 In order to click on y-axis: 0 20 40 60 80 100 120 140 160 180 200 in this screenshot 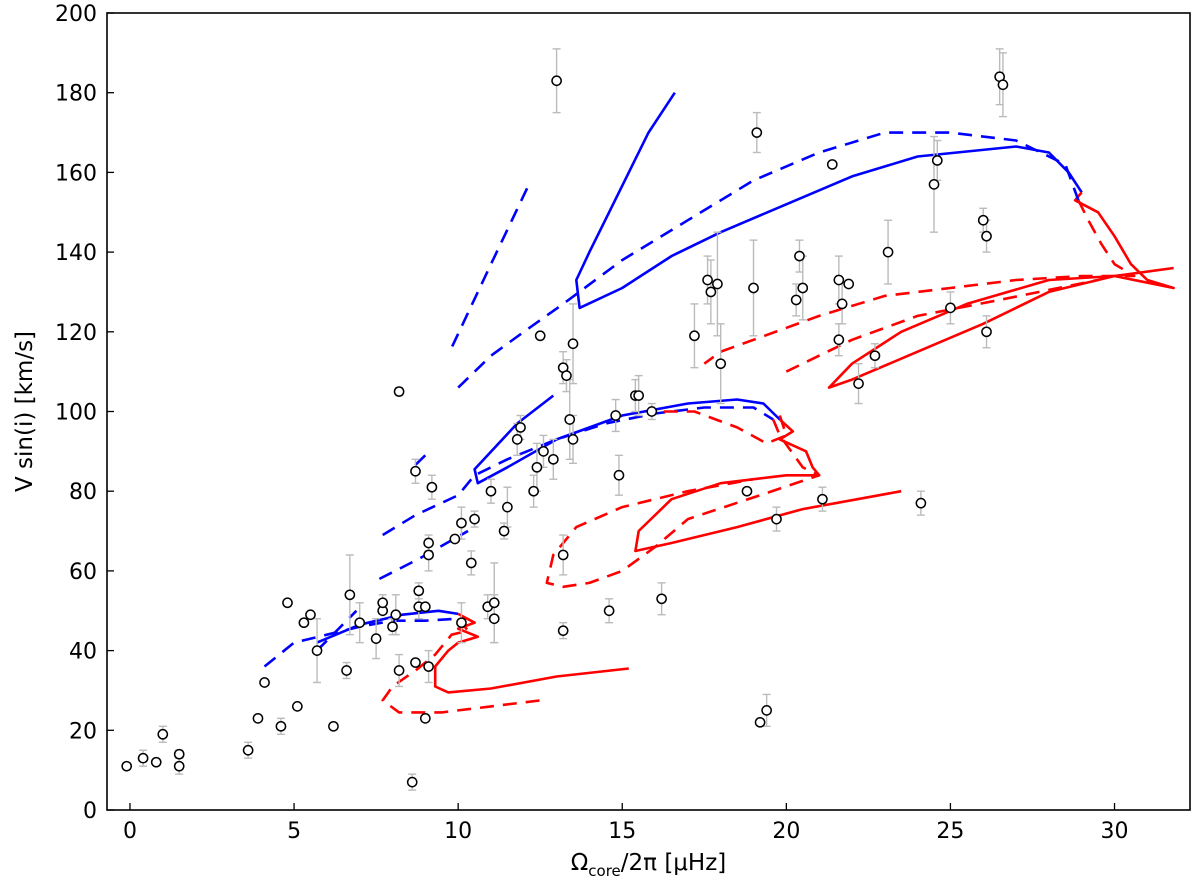, I will do `click(84, 413)`.